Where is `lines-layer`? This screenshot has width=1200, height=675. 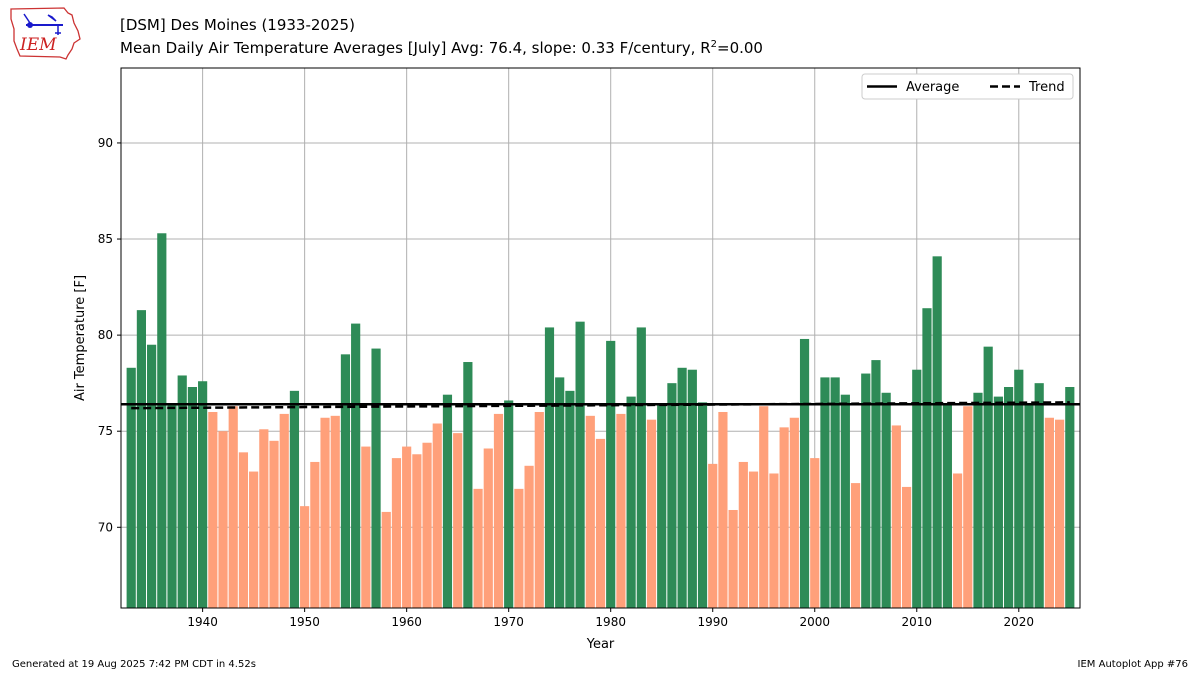
lines-layer is located at coordinates (600, 405).